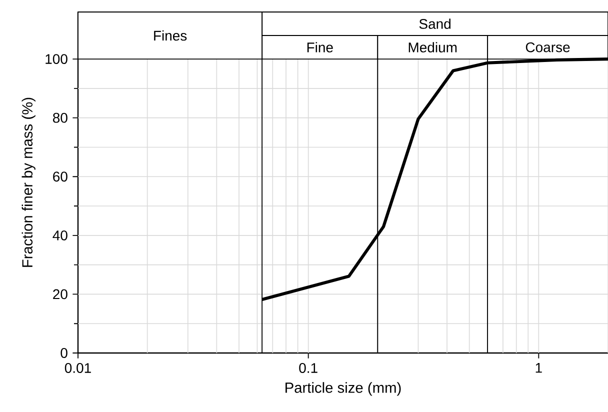 The height and width of the screenshot is (412, 608). I want to click on y-axis-title: Fraction finer by mass (%), so click(29, 182).